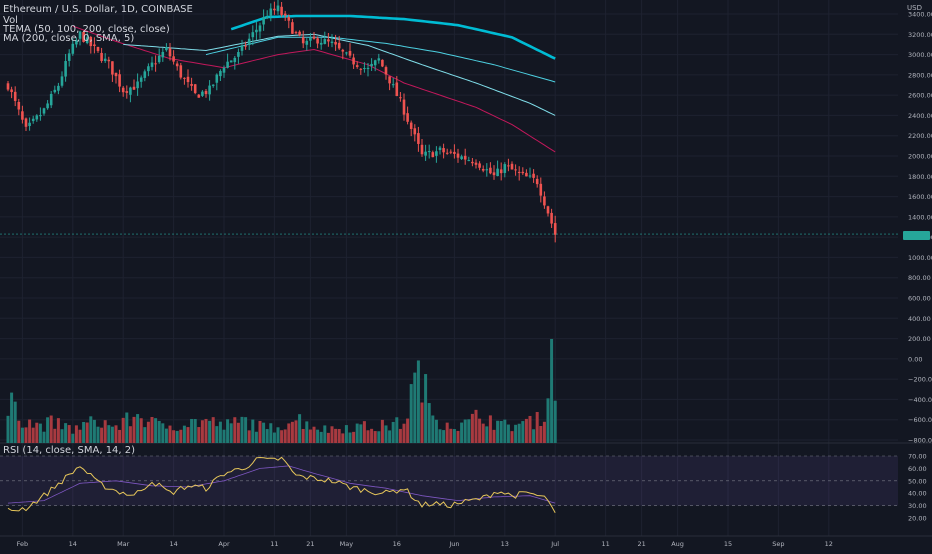 The width and height of the screenshot is (932, 554). Describe the element at coordinates (917, 488) in the screenshot. I see `rsi-axis: 70.00 60.00 50.00 40.00 30.00 20.00` at that location.